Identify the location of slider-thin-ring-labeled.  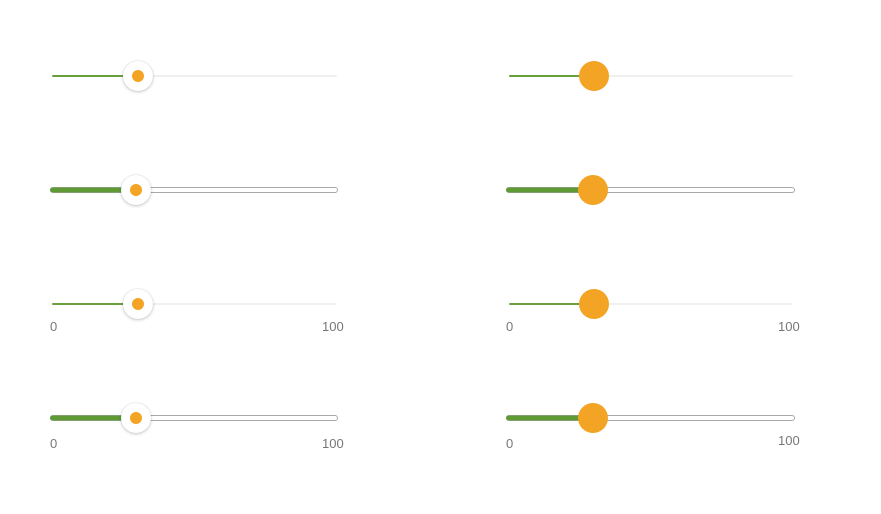
(194, 304).